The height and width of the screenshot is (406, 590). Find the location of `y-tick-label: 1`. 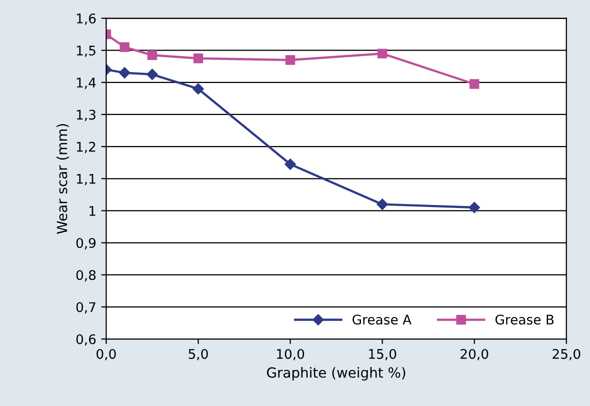

y-tick-label: 1 is located at coordinates (93, 211).